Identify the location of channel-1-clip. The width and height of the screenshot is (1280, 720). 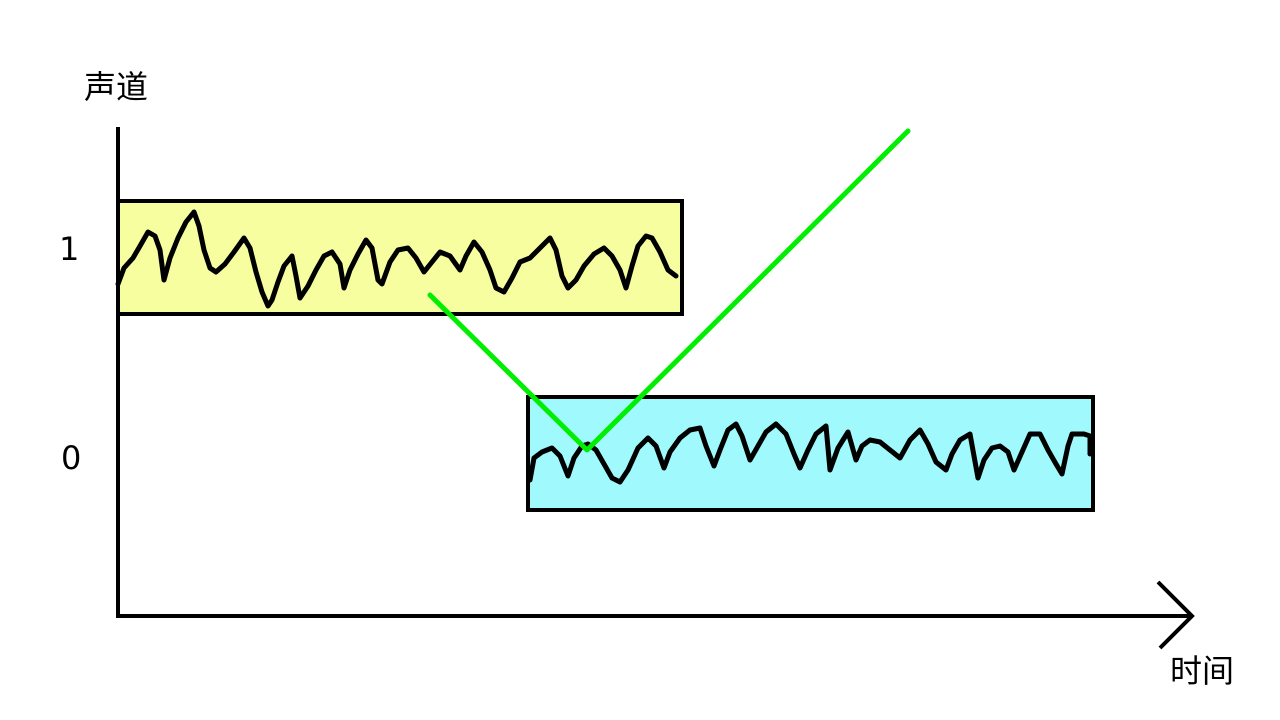
(400, 257).